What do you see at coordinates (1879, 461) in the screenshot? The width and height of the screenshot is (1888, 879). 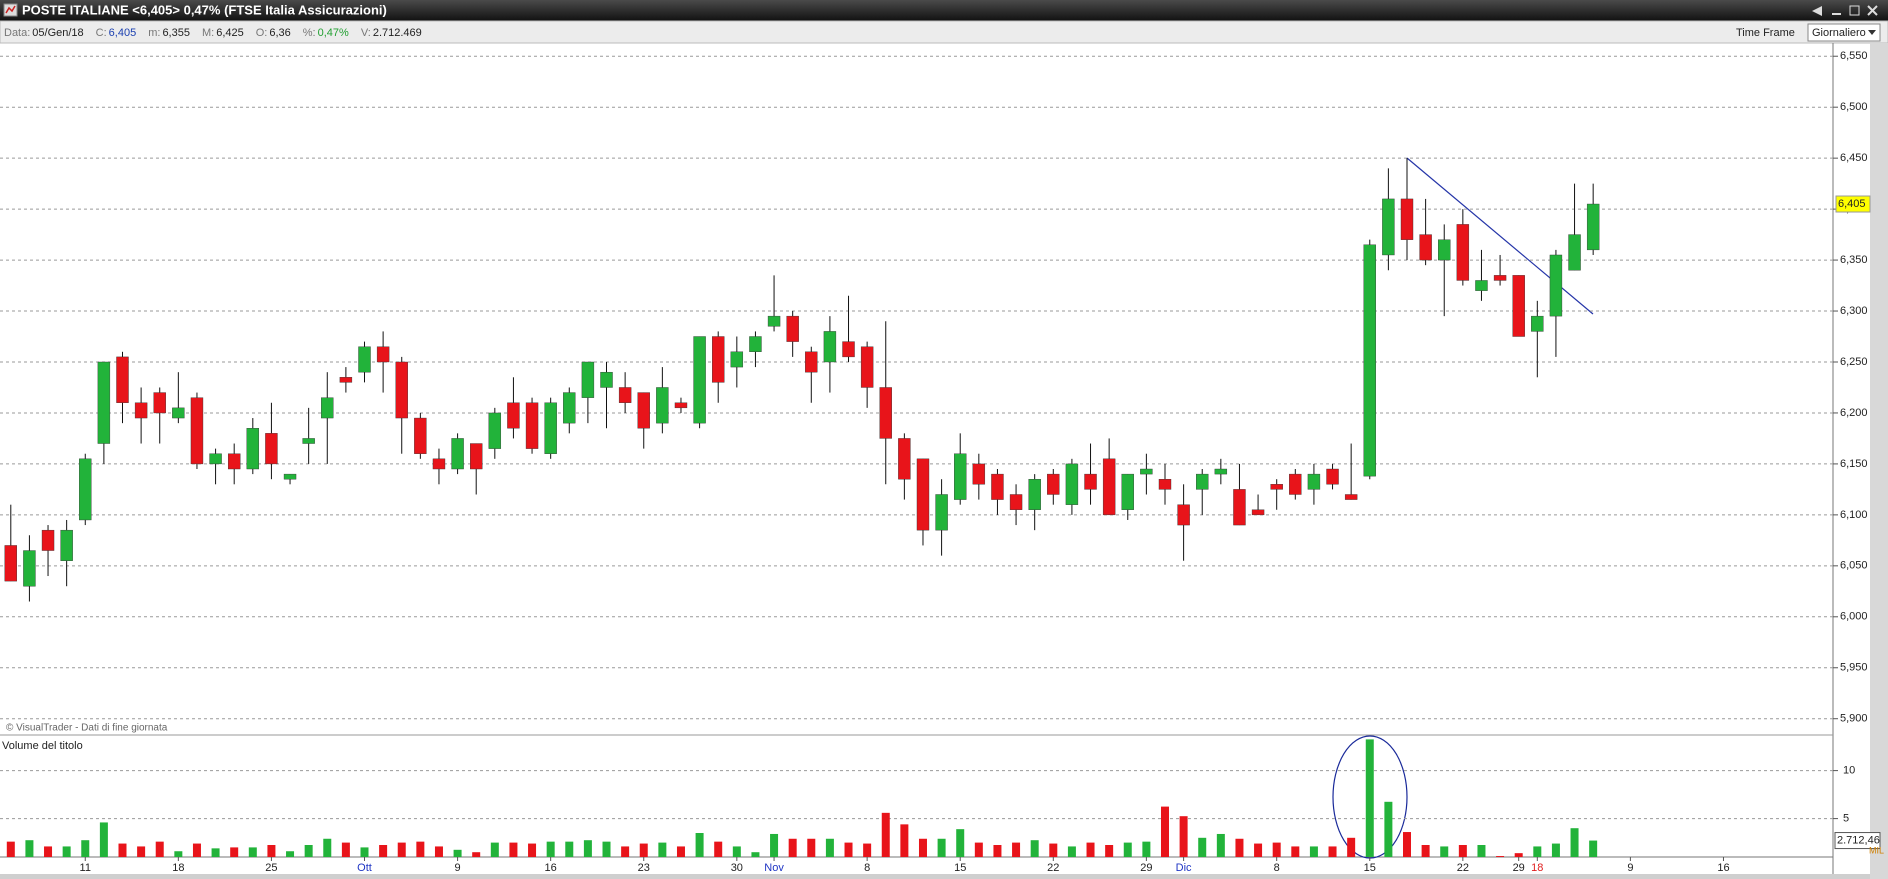 I see `scroll-strip` at bounding box center [1879, 461].